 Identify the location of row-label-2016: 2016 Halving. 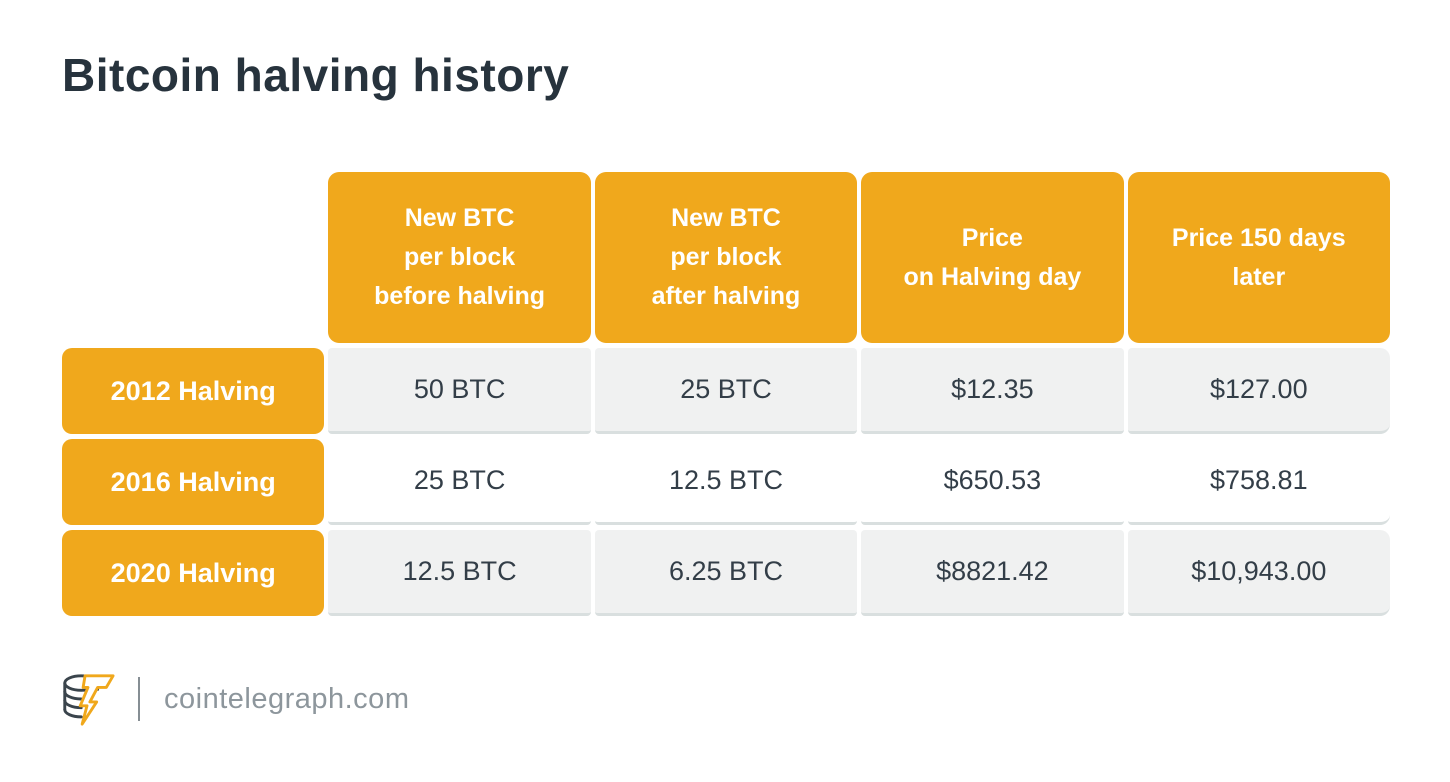
(193, 482).